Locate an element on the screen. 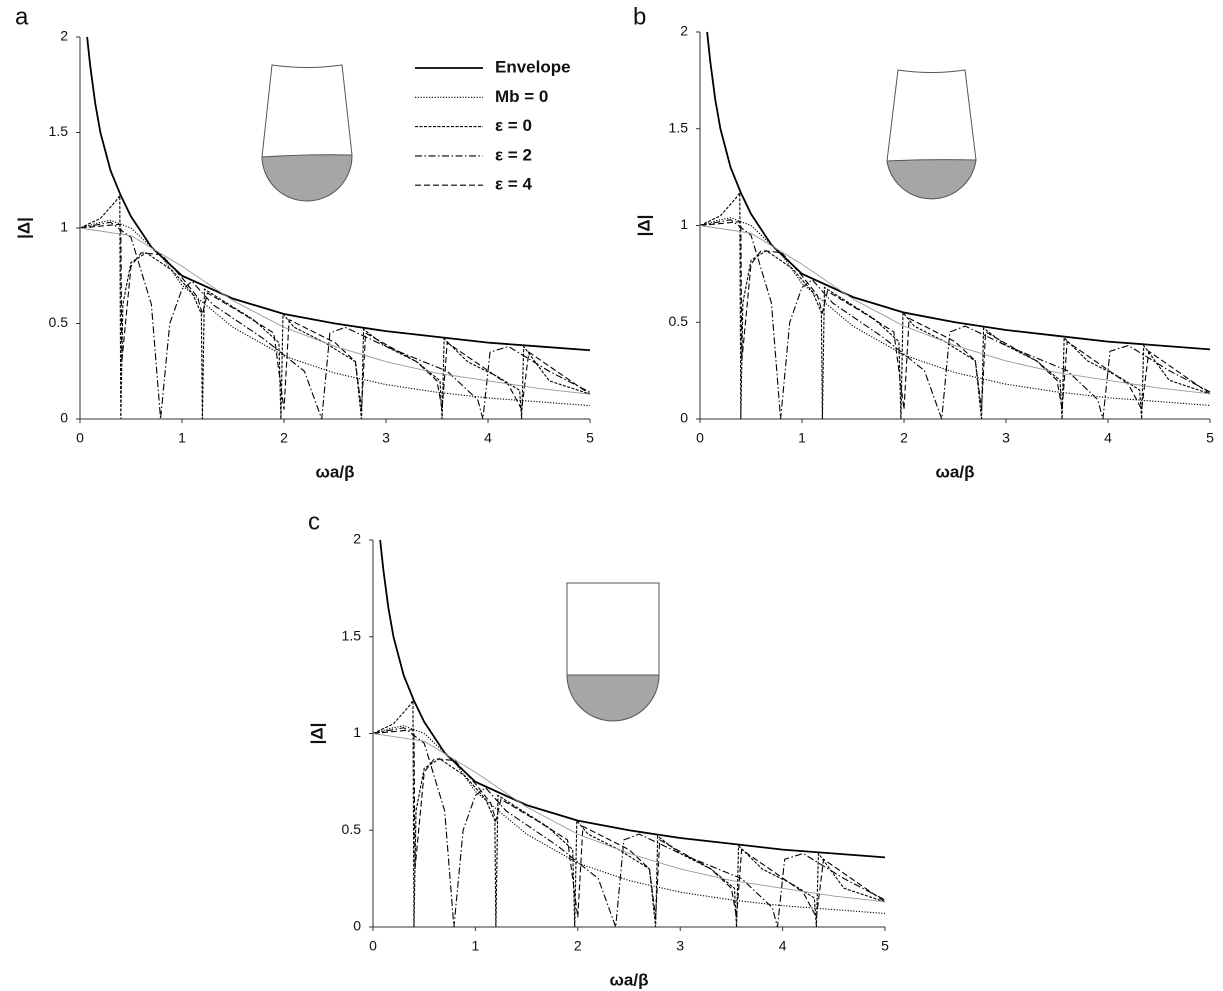 Image resolution: width=1223 pixels, height=991 pixels. panel-label: b is located at coordinates (639, 16).